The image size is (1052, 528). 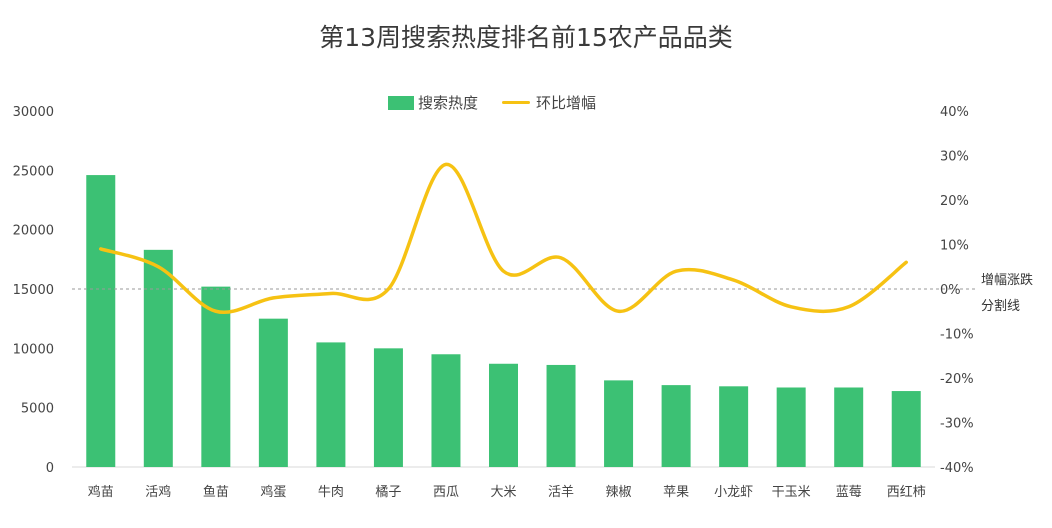 What do you see at coordinates (33, 349) in the screenshot?
I see `y-left-tick-label: 10000` at bounding box center [33, 349].